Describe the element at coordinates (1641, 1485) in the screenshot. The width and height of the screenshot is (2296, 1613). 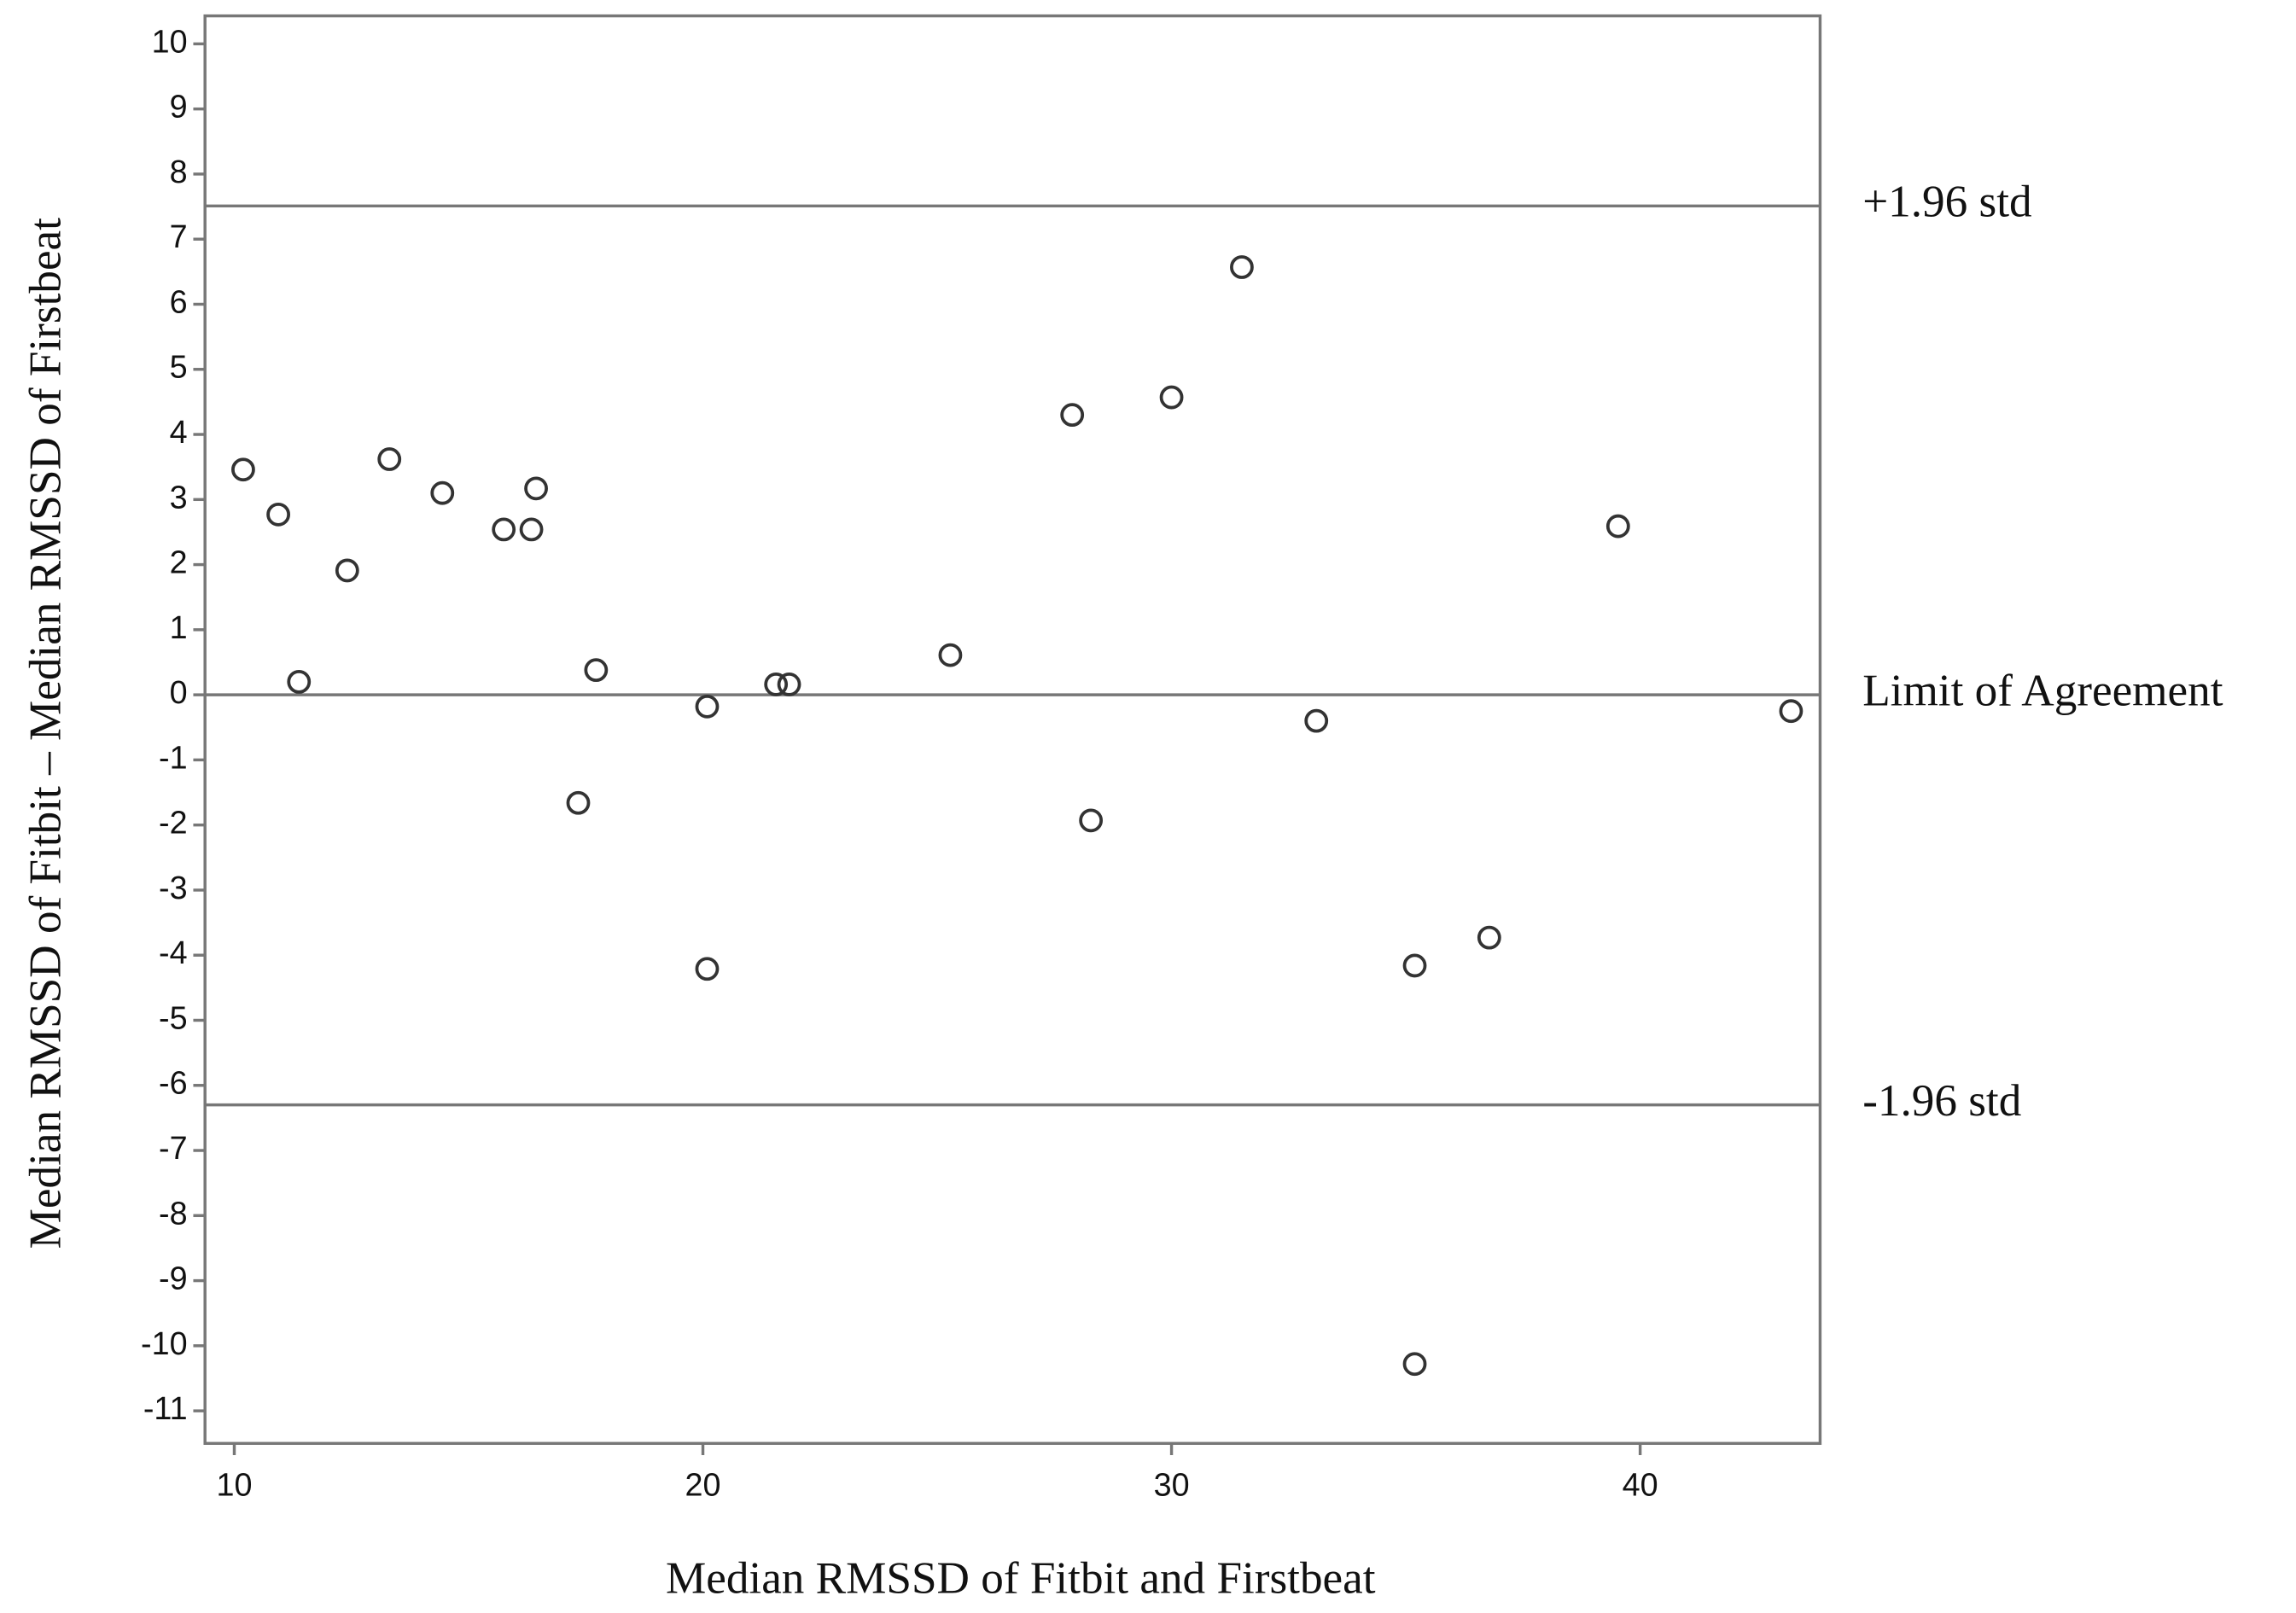
I see `x-tick-label: 40` at that location.